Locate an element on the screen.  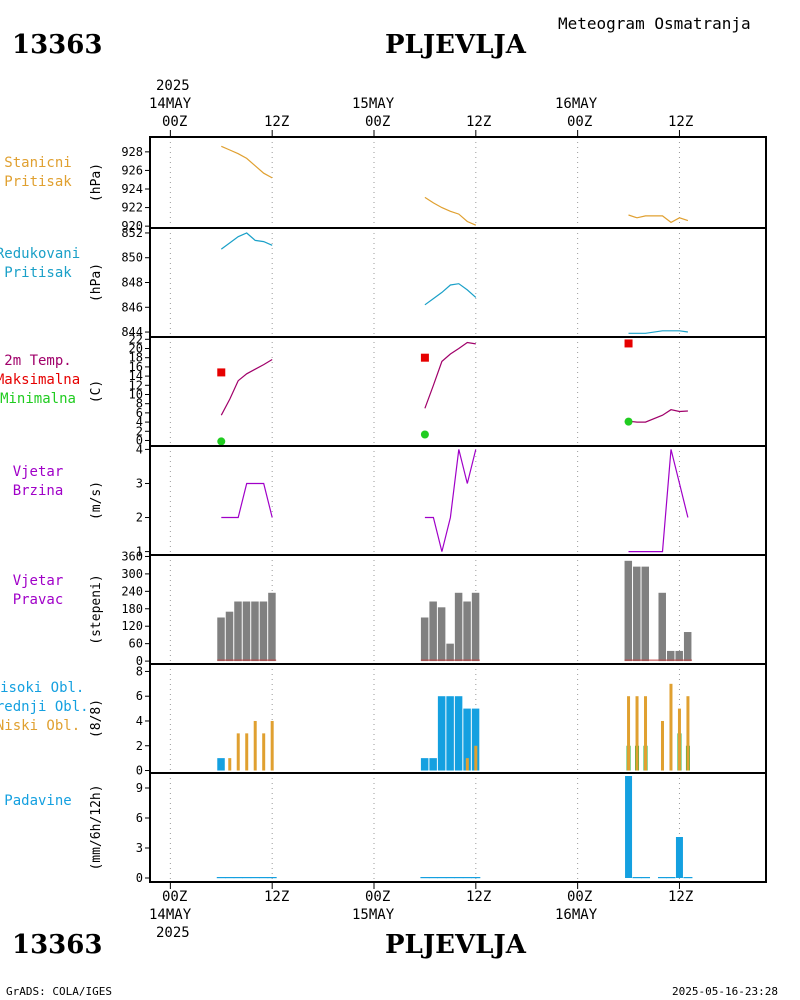
bottom-hour-24: 00Z is located at coordinates (378, 897).